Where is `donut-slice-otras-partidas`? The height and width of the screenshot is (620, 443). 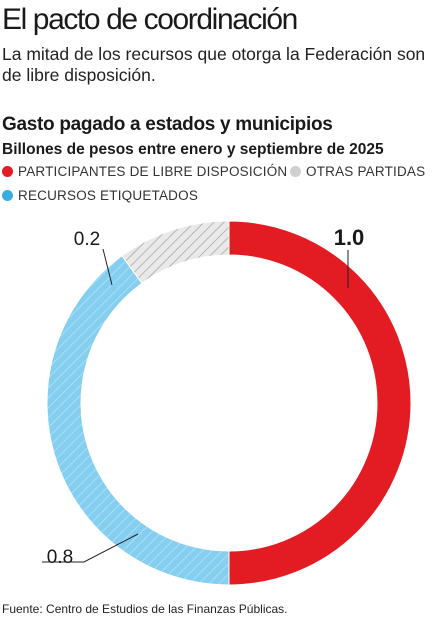 donut-slice-otras-partidas is located at coordinates (175, 252).